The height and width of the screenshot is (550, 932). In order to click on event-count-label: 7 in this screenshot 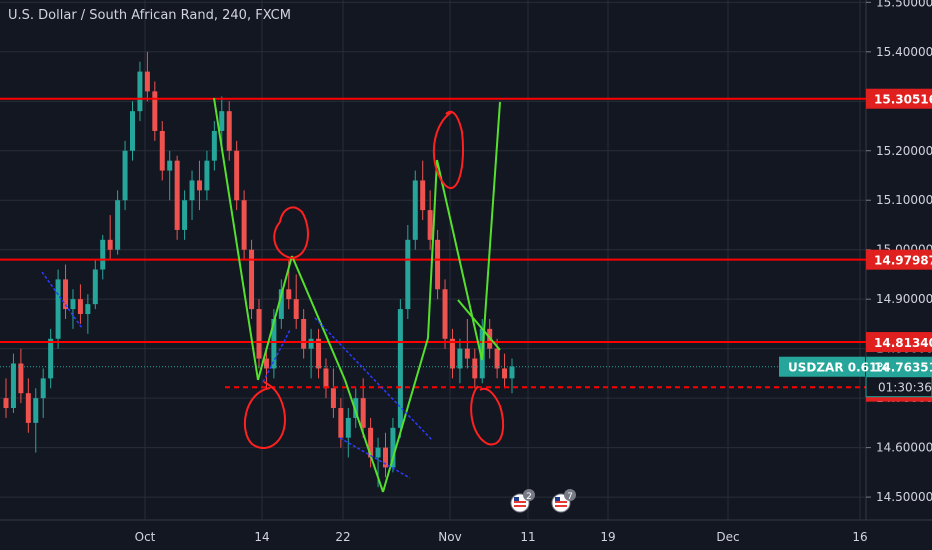, I will do `click(570, 497)`.